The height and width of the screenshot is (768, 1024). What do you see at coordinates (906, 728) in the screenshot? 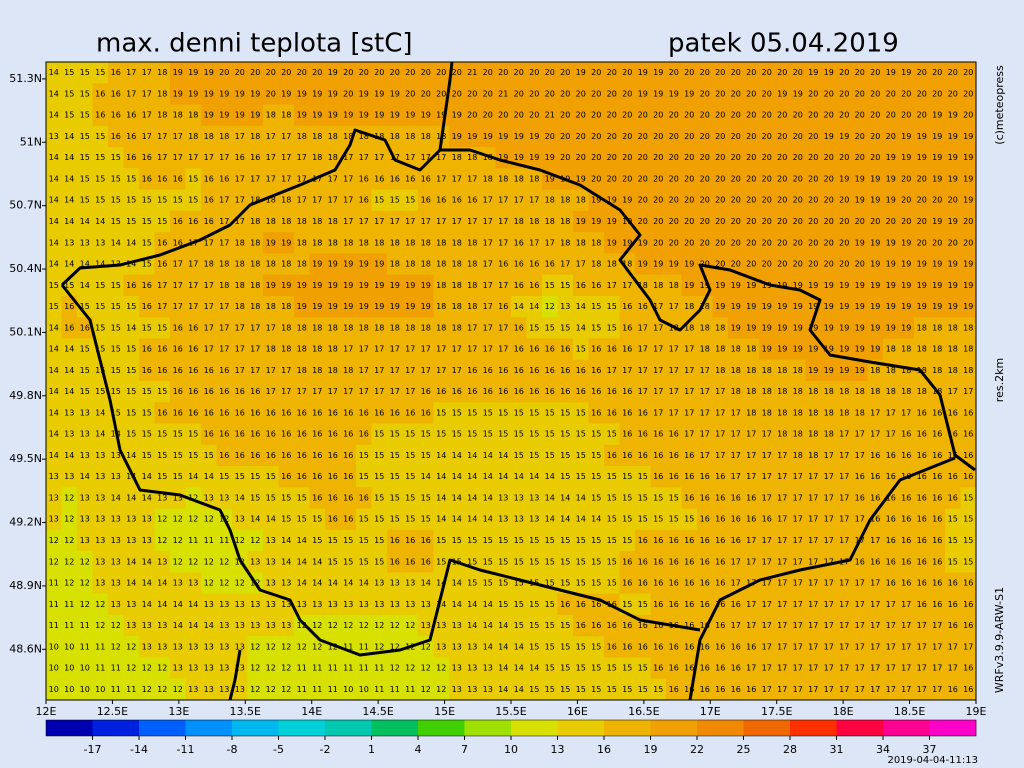
I see `colorbar-segment` at bounding box center [906, 728].